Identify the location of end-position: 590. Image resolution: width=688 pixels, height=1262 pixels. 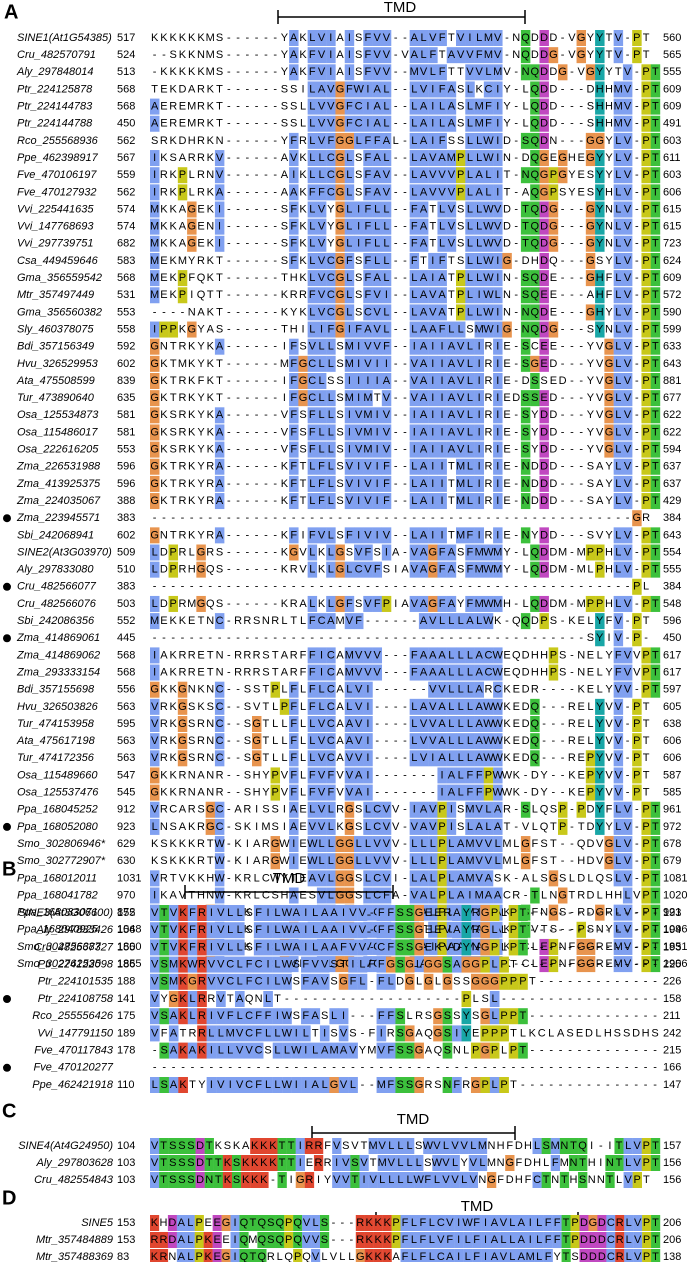
(672, 312).